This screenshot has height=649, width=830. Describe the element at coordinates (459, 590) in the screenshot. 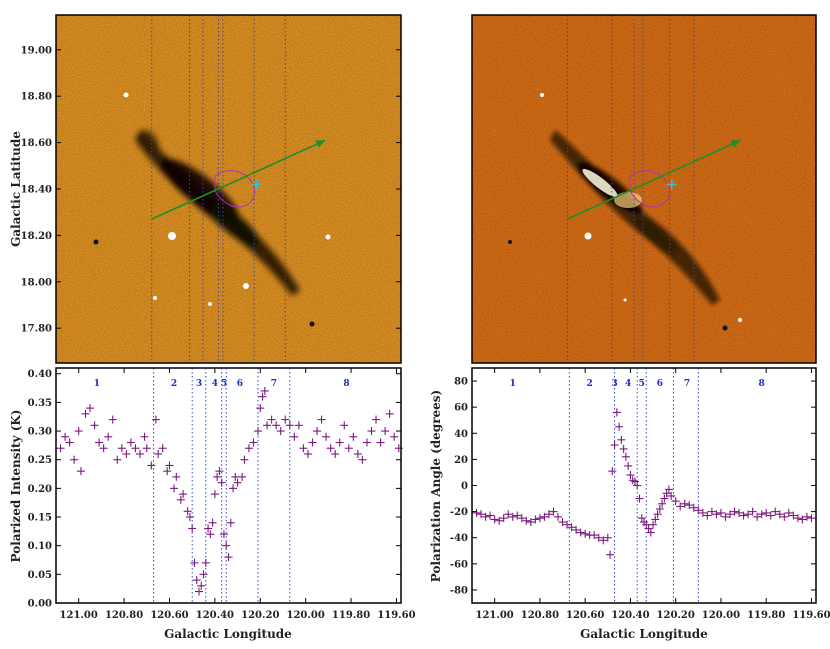

I see `y-tick-label: -80` at that location.